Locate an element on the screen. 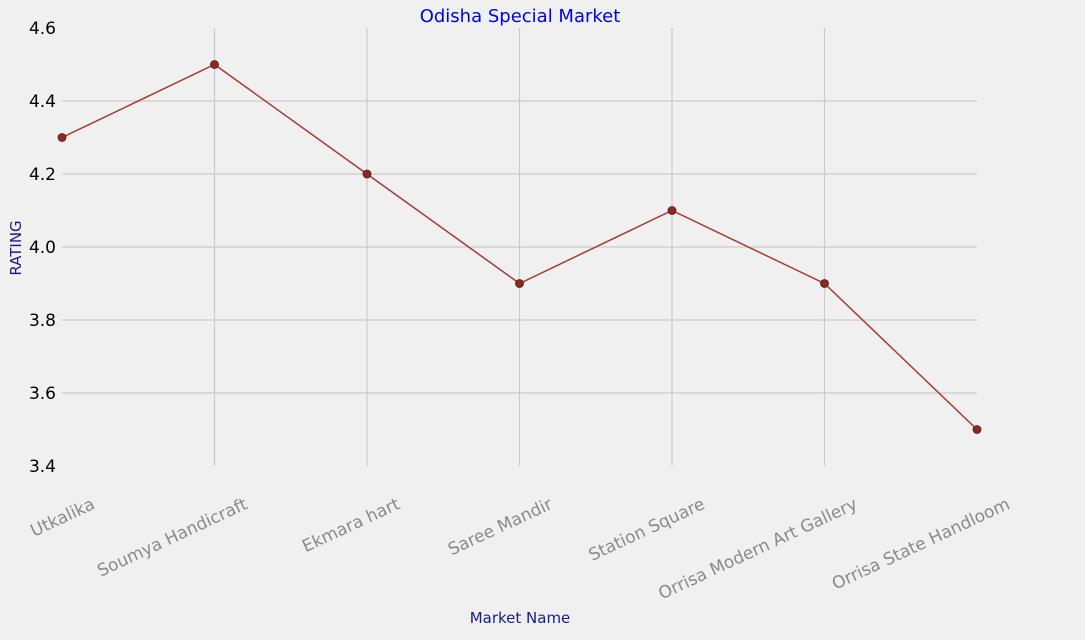  y-tick-label: 4.0 is located at coordinates (42, 248).